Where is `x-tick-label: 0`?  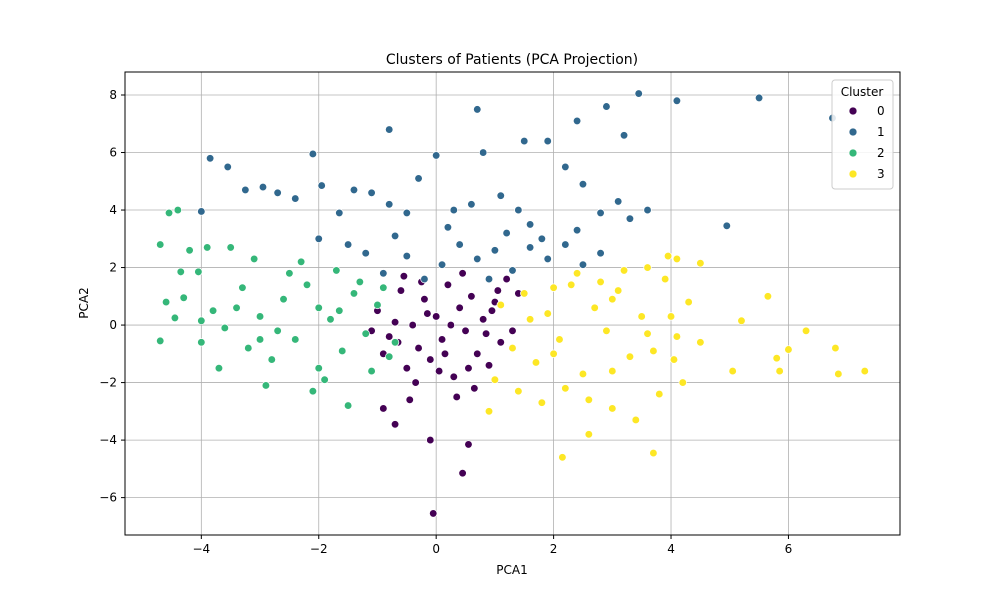 x-tick-label: 0 is located at coordinates (436, 549).